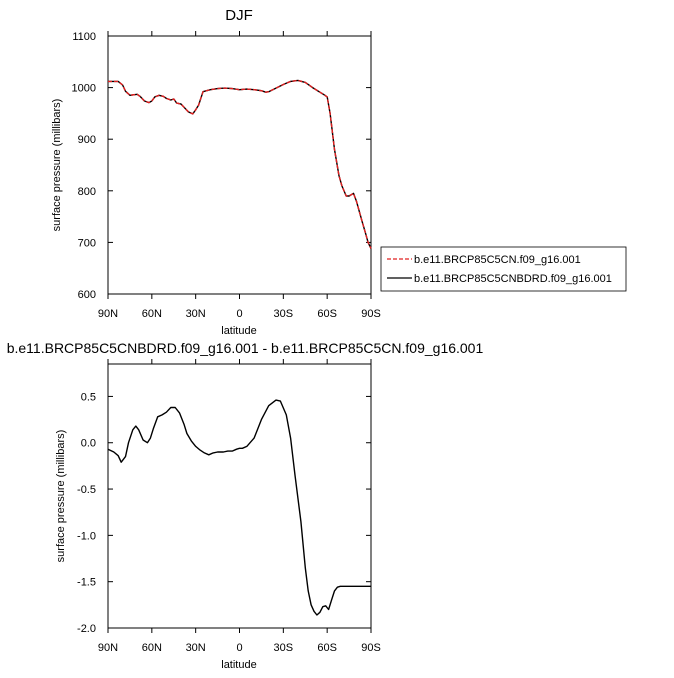 This screenshot has width=674, height=678. What do you see at coordinates (87, 140) in the screenshot?
I see `y-tick-label: 900` at bounding box center [87, 140].